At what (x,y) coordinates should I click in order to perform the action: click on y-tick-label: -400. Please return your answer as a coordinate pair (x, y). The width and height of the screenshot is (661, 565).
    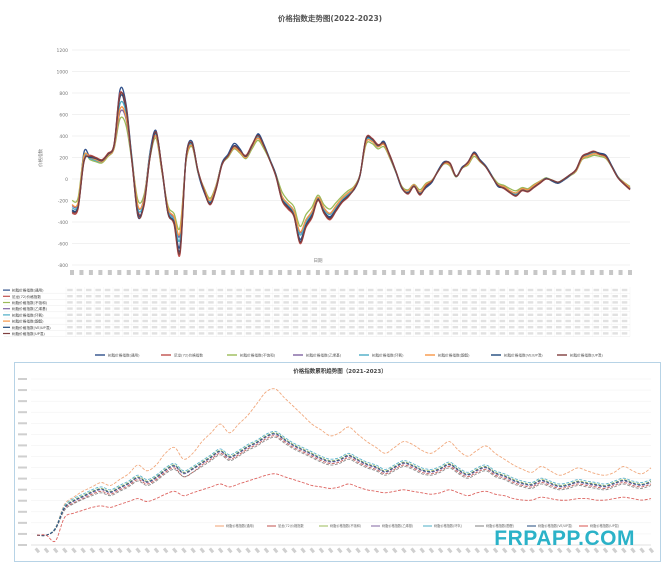
    Looking at the image, I should click on (63, 223).